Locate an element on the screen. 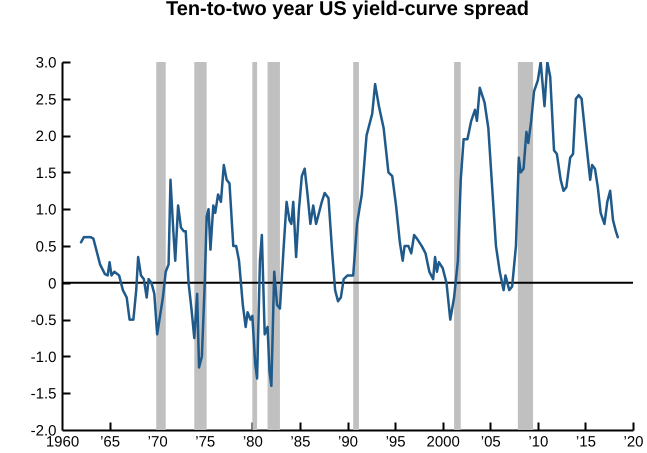 This screenshot has height=453, width=647. y-tick-label: 2.5 is located at coordinates (46, 99).